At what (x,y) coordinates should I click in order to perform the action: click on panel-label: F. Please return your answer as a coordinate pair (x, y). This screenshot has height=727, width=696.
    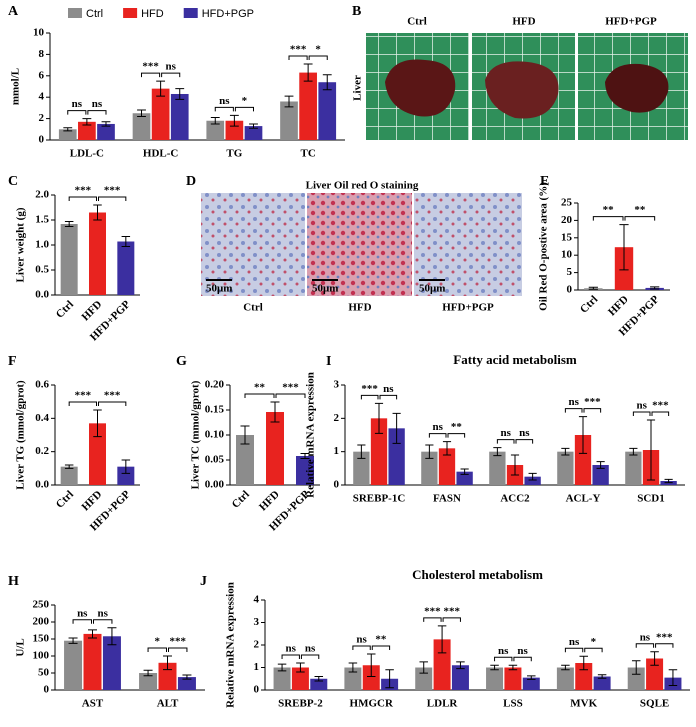
    Looking at the image, I should click on (12, 361).